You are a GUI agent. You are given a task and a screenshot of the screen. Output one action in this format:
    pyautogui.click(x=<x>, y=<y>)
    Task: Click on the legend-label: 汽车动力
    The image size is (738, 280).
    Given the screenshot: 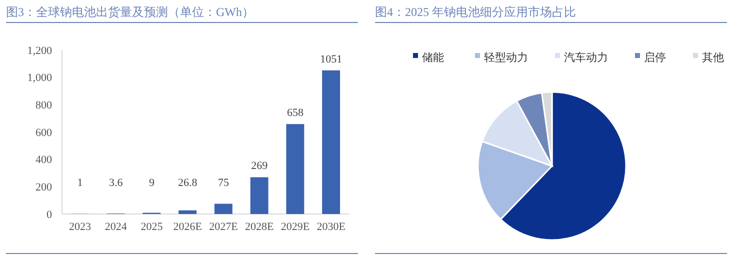 What is the action you would take?
    pyautogui.click(x=586, y=57)
    